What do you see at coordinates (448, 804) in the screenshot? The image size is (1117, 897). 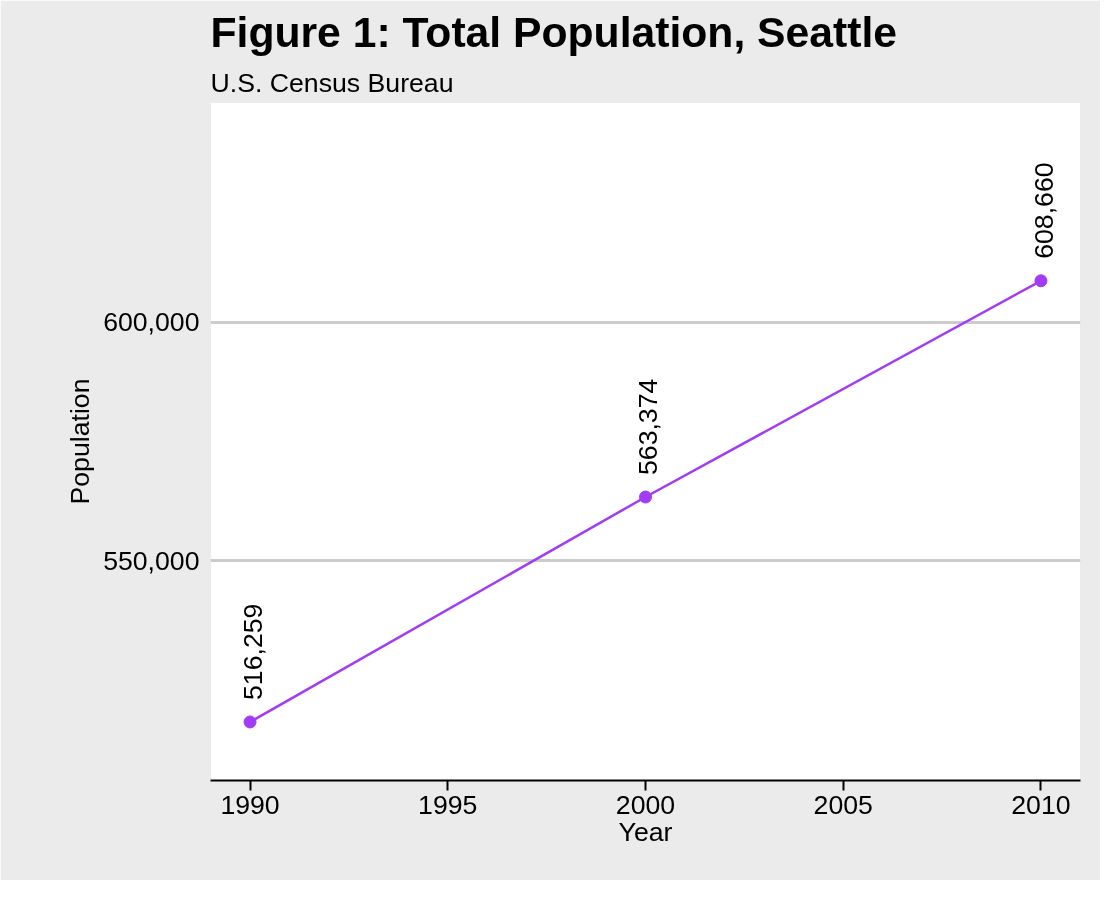 I see `x-tick-label: 1995` at bounding box center [448, 804].